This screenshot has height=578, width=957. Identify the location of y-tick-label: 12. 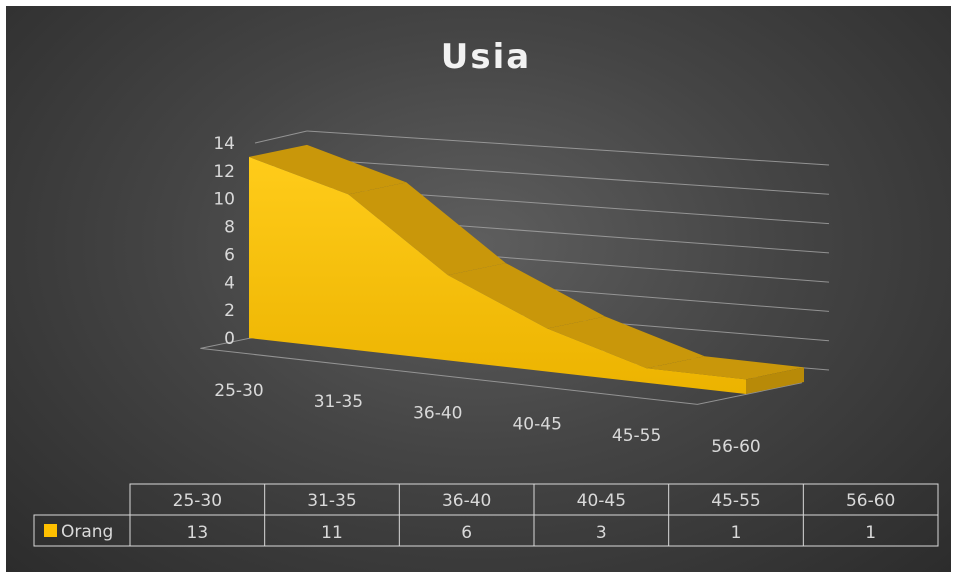
(224, 172).